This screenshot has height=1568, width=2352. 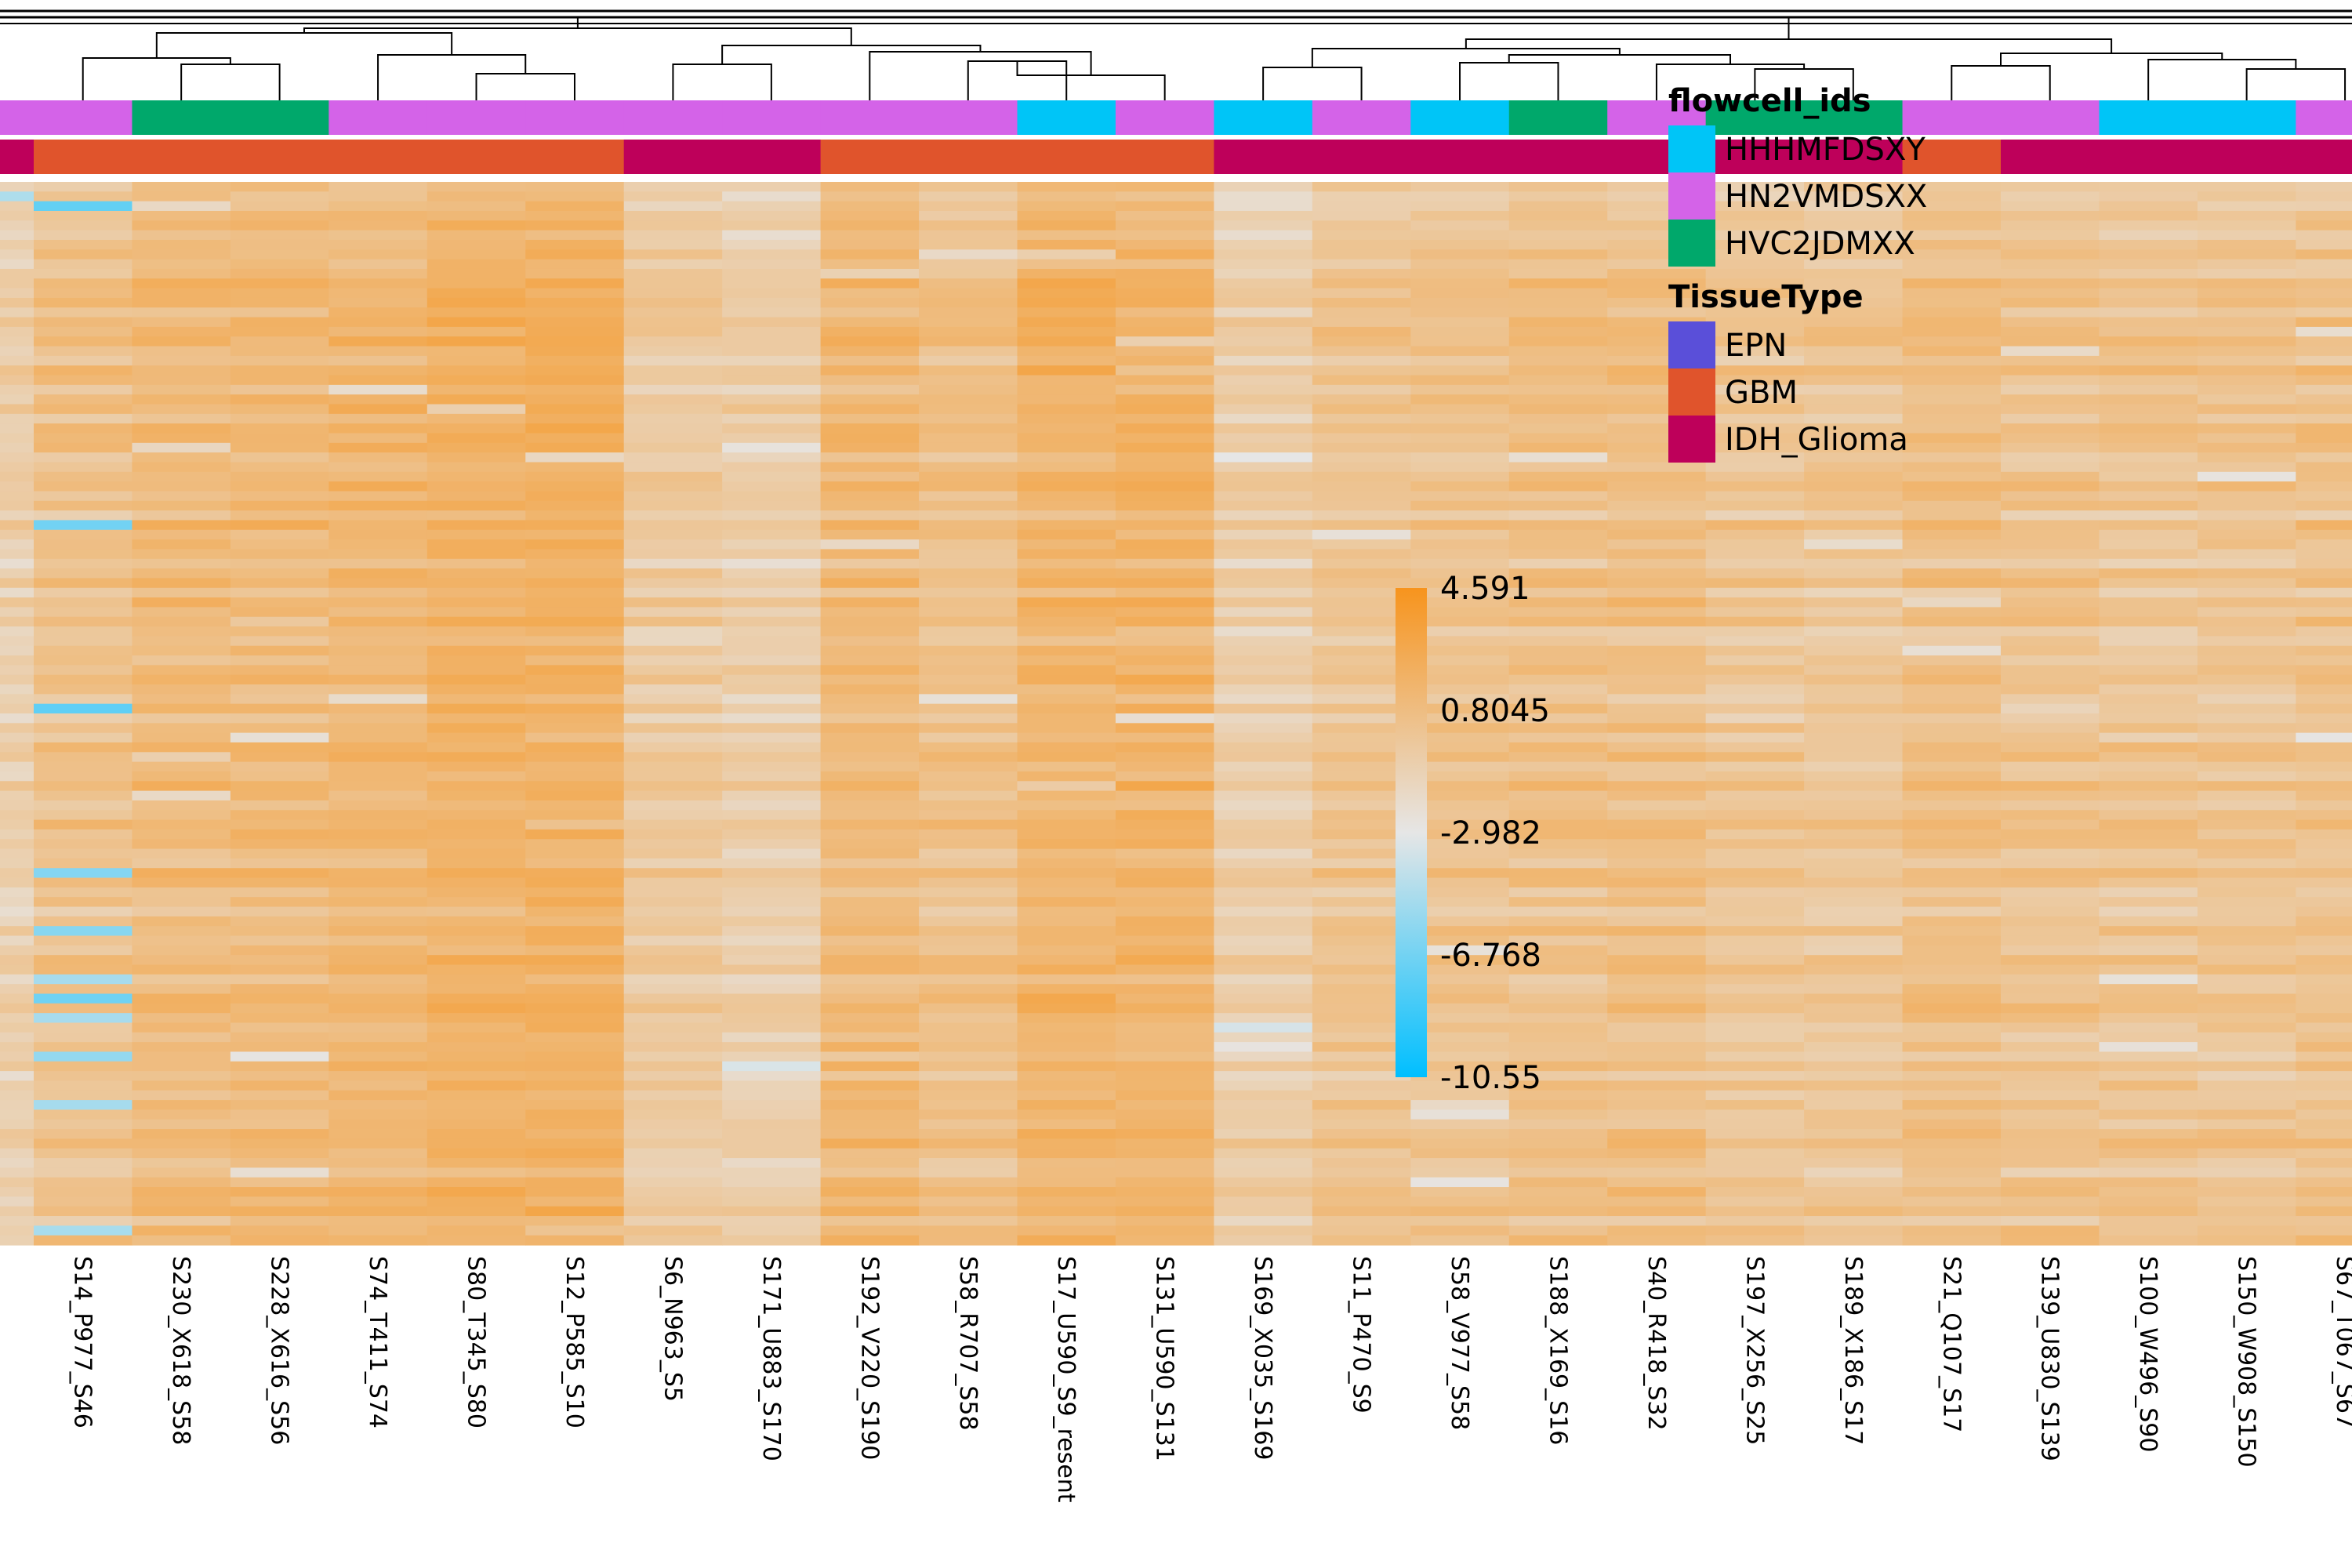 I want to click on tissue-cell, so click(x=772, y=157).